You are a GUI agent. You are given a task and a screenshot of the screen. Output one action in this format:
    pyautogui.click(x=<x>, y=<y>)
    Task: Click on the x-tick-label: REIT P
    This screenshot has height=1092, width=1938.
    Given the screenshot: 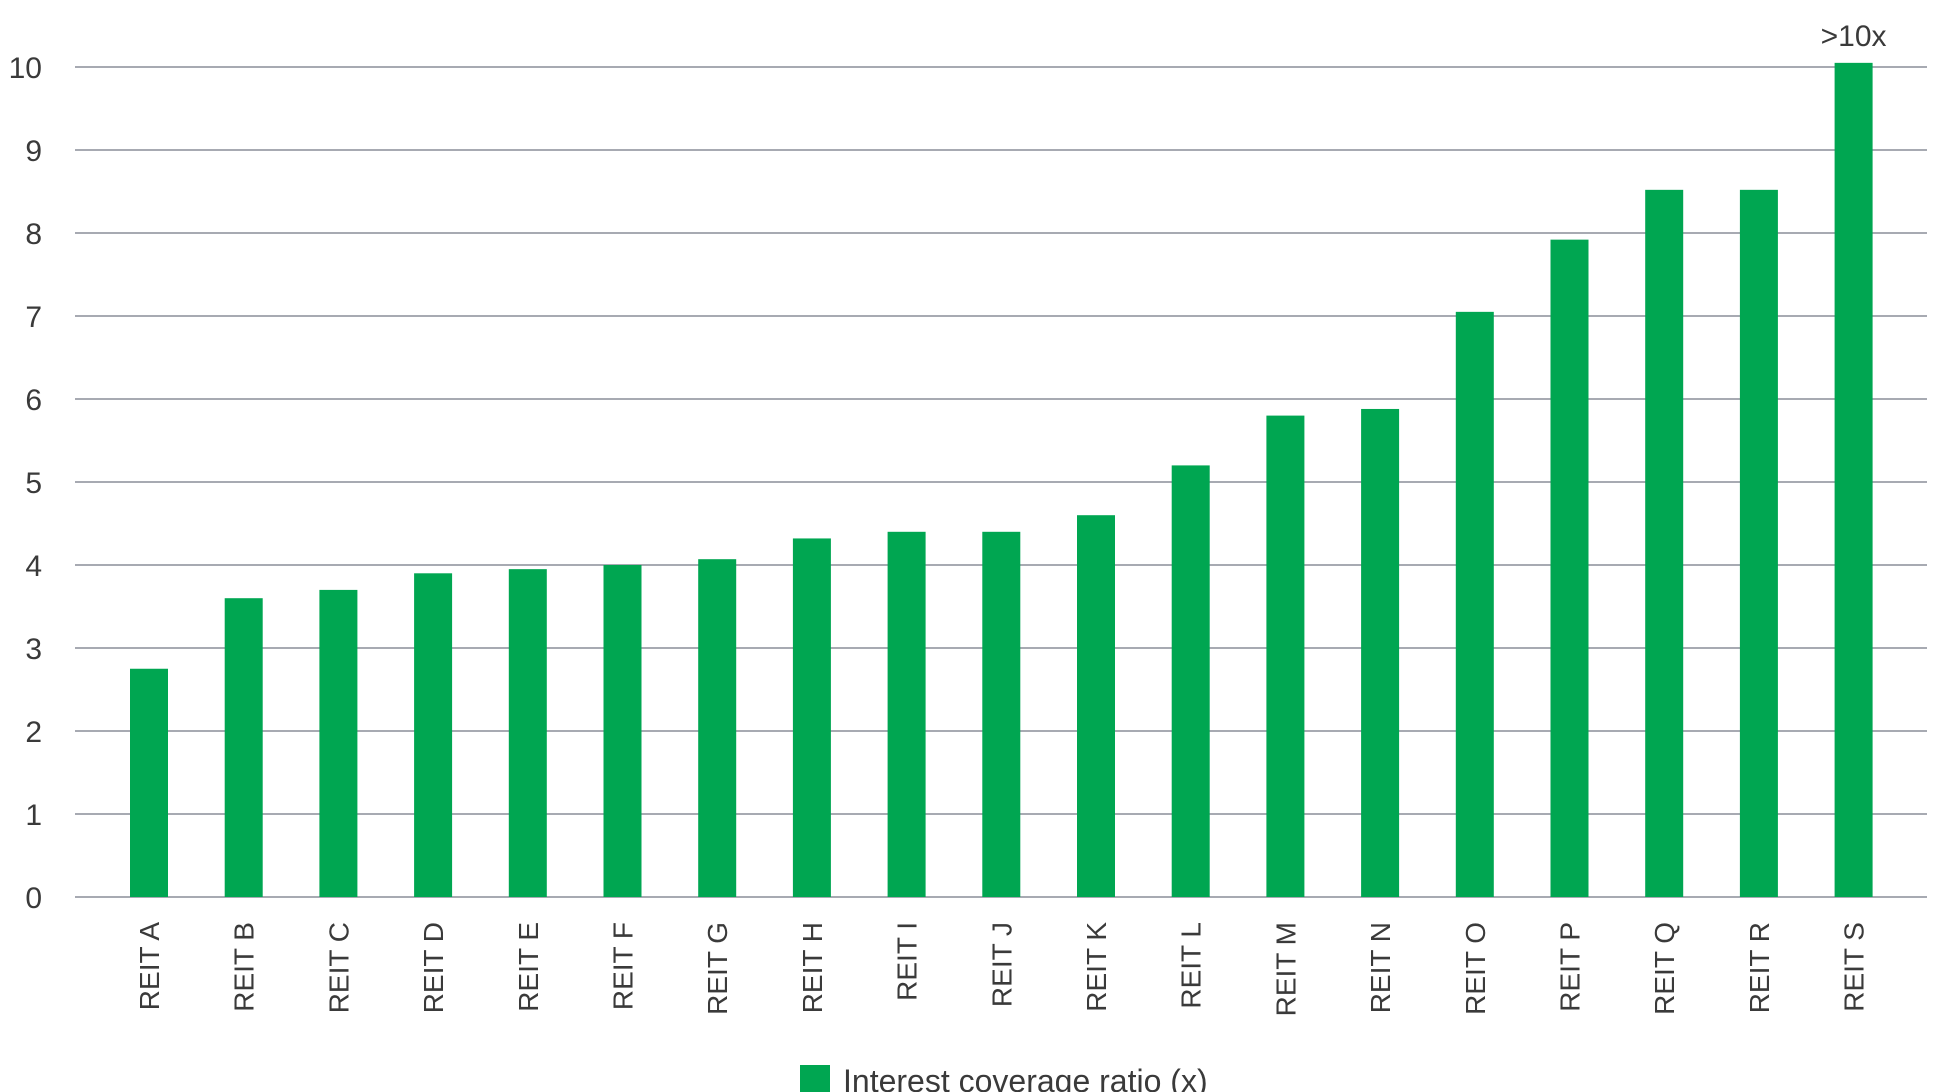 What is the action you would take?
    pyautogui.click(x=1570, y=967)
    